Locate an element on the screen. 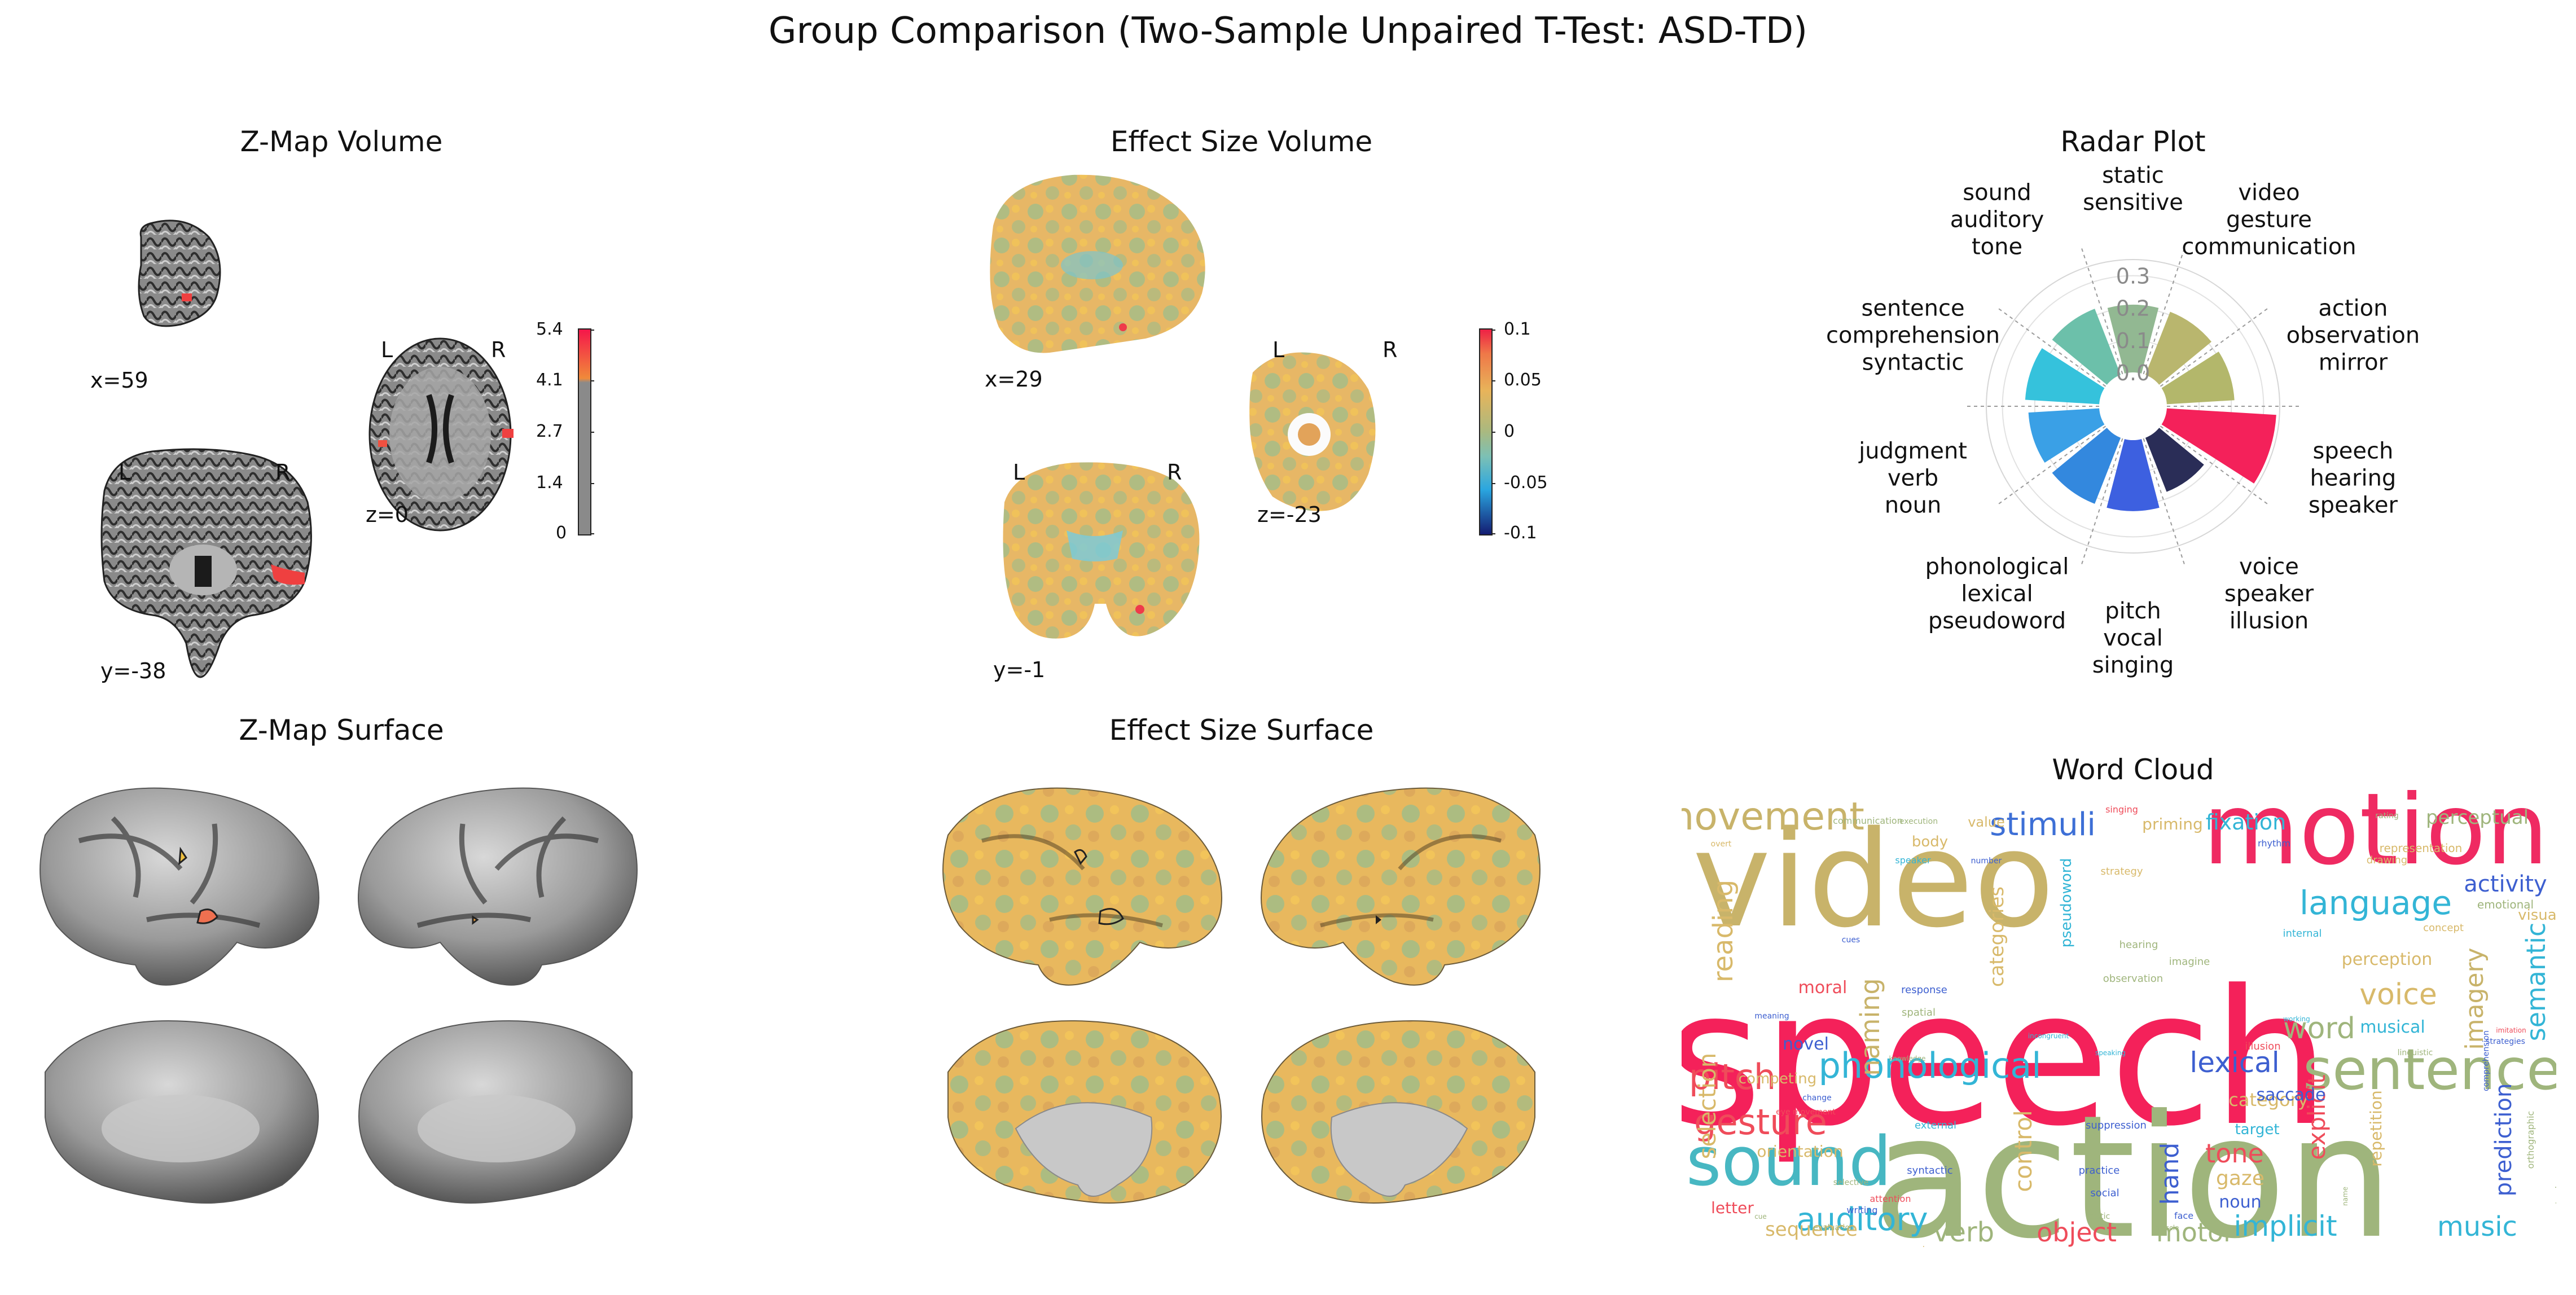  radar-rtick: 0.3 is located at coordinates (2133, 277).